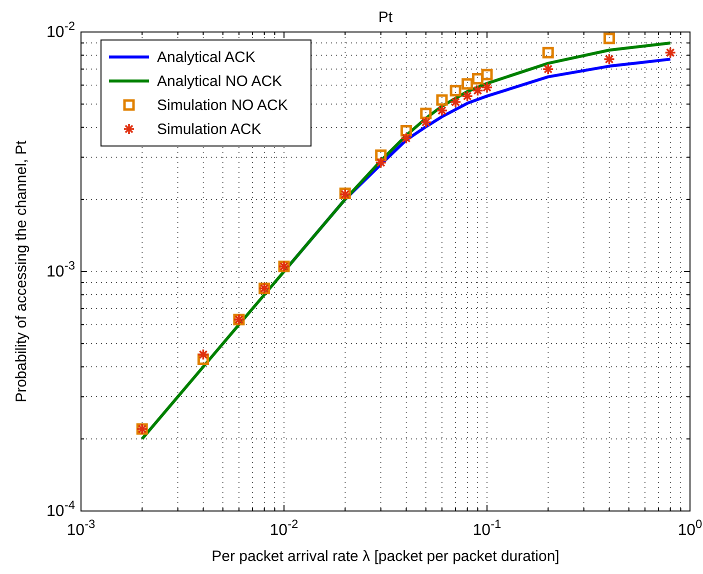 The width and height of the screenshot is (703, 574). What do you see at coordinates (81, 528) in the screenshot?
I see `x-tick-label: 10$^{-3}$` at bounding box center [81, 528].